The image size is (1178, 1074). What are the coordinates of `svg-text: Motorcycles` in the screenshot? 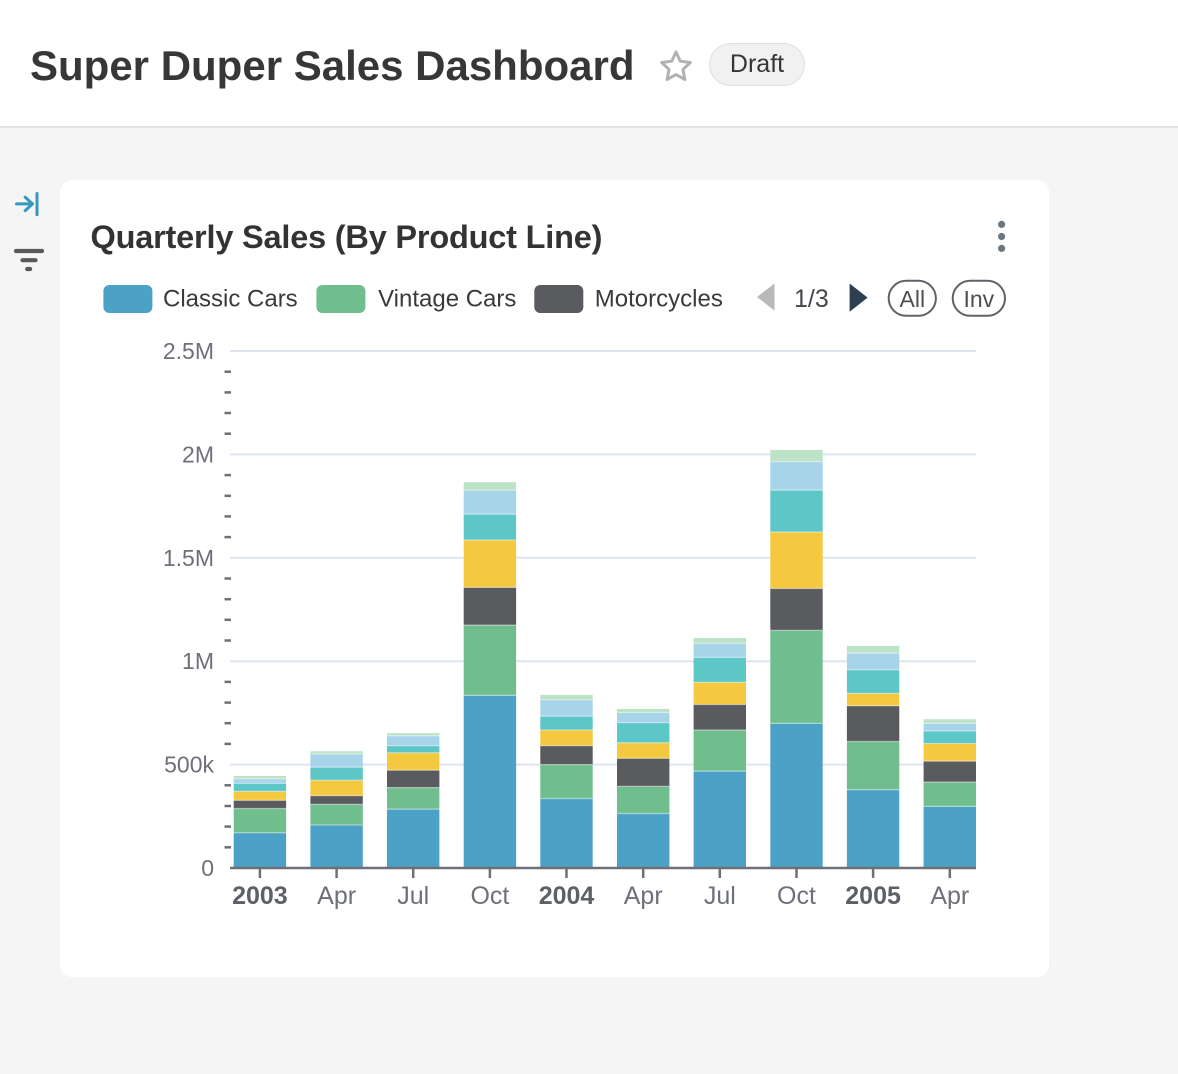 It's located at (659, 299).